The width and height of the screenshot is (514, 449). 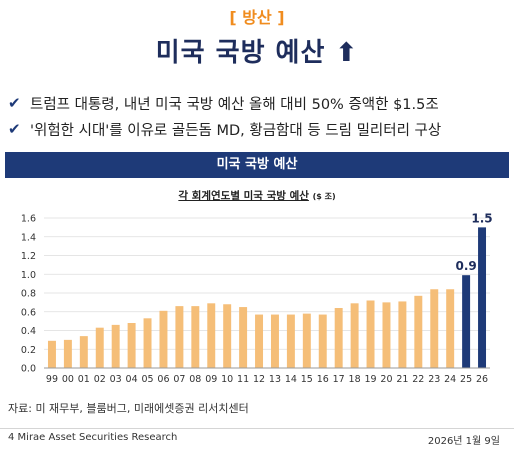 I want to click on bullet-text: 트럼프 대통령, 내년 미국 국방 예산 올해 대비 50% 증액한 $1.5조, so click(x=234, y=104).